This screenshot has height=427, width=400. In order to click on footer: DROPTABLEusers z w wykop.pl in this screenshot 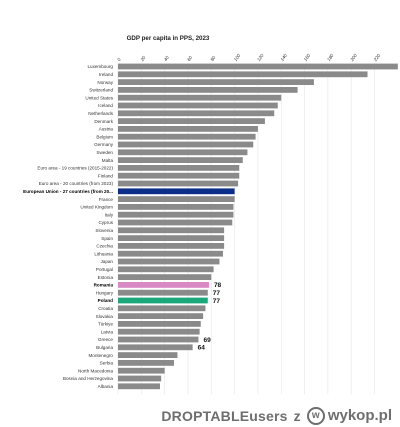, I will do `click(200, 415)`.